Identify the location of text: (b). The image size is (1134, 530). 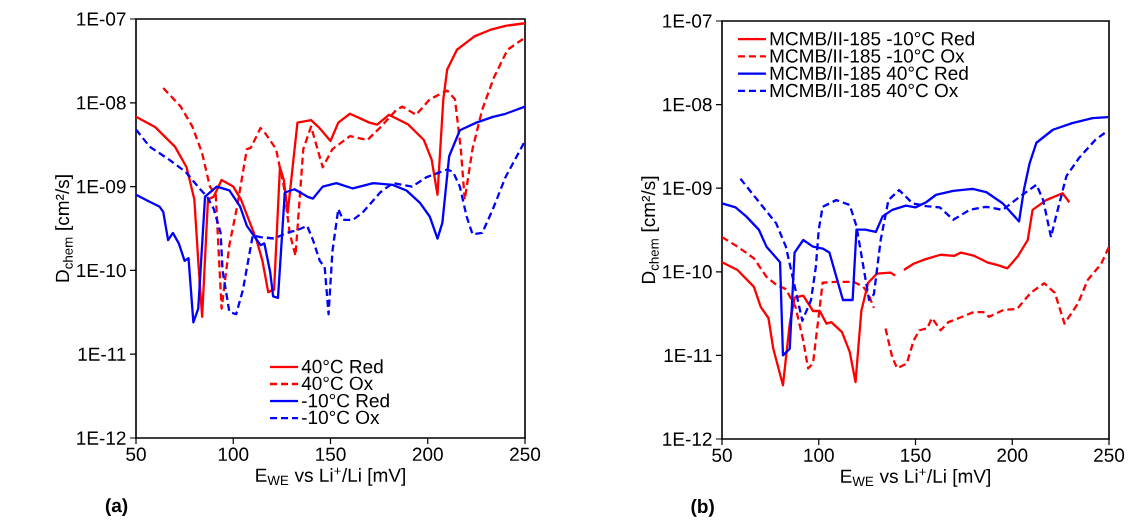
(702, 508).